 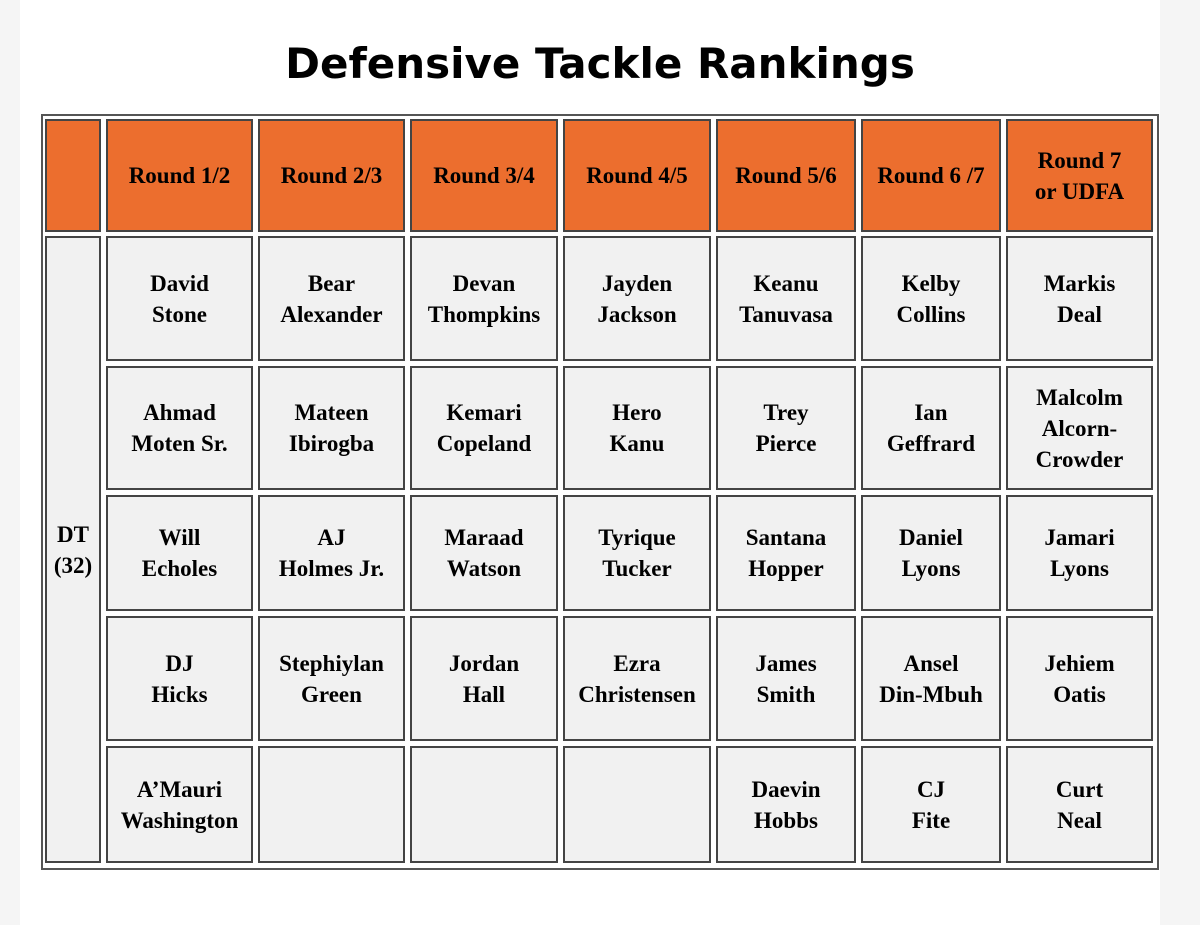 What do you see at coordinates (73, 175) in the screenshot?
I see `header-corner-cell` at bounding box center [73, 175].